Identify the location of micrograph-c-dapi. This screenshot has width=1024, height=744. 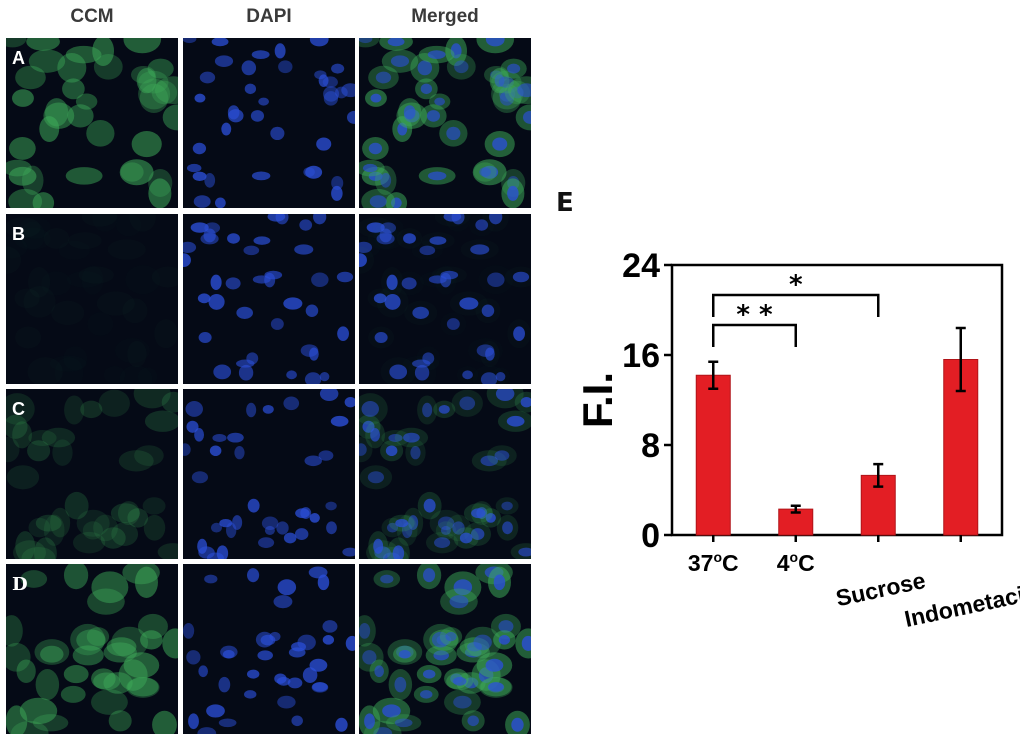
(269, 474).